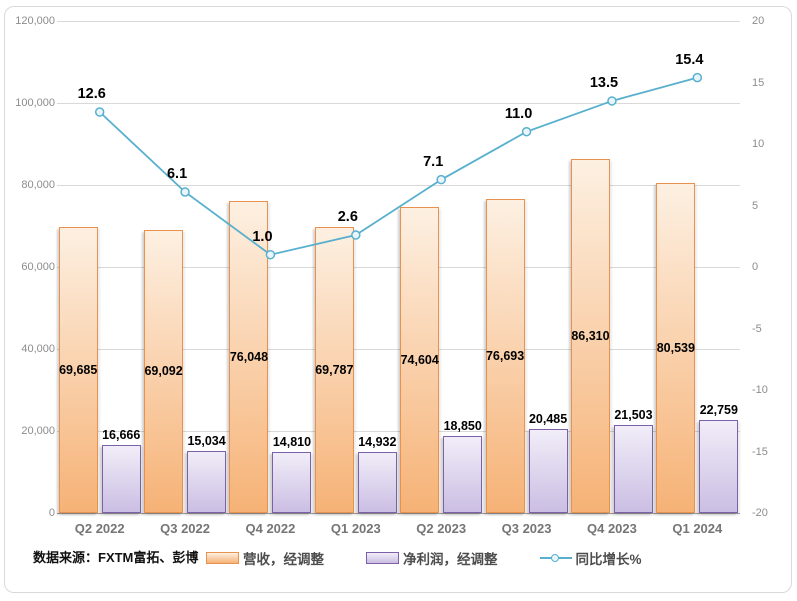 The image size is (797, 601). I want to click on category-label: Q1 2024, so click(697, 528).